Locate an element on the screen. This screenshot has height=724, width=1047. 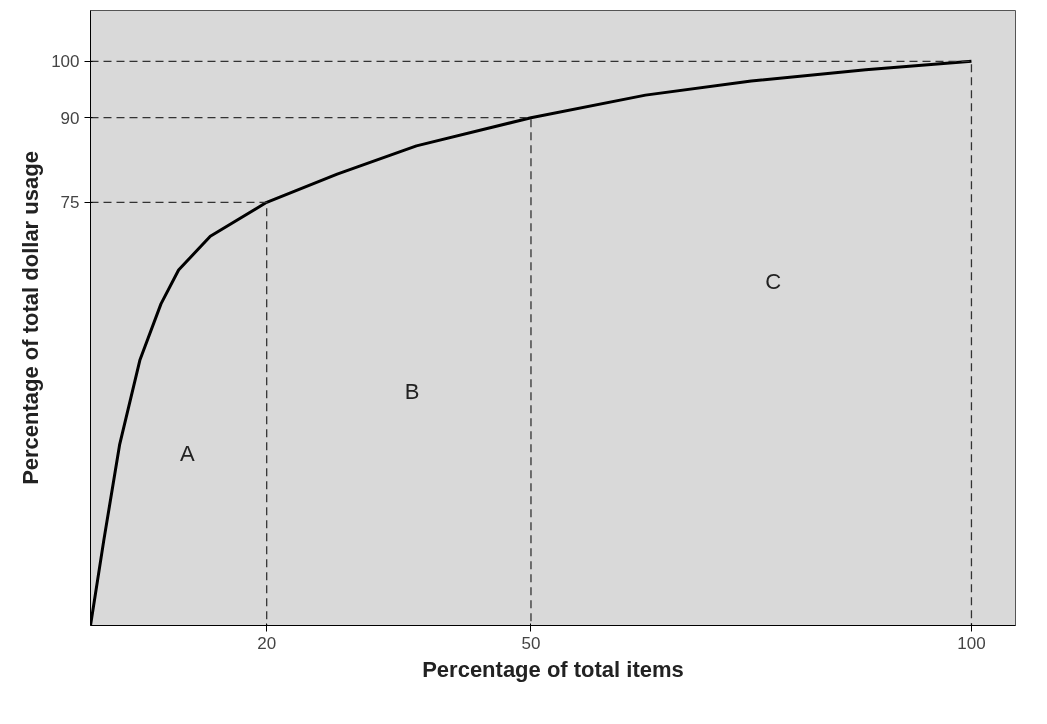
y-tick-label: 100 is located at coordinates (65, 62).